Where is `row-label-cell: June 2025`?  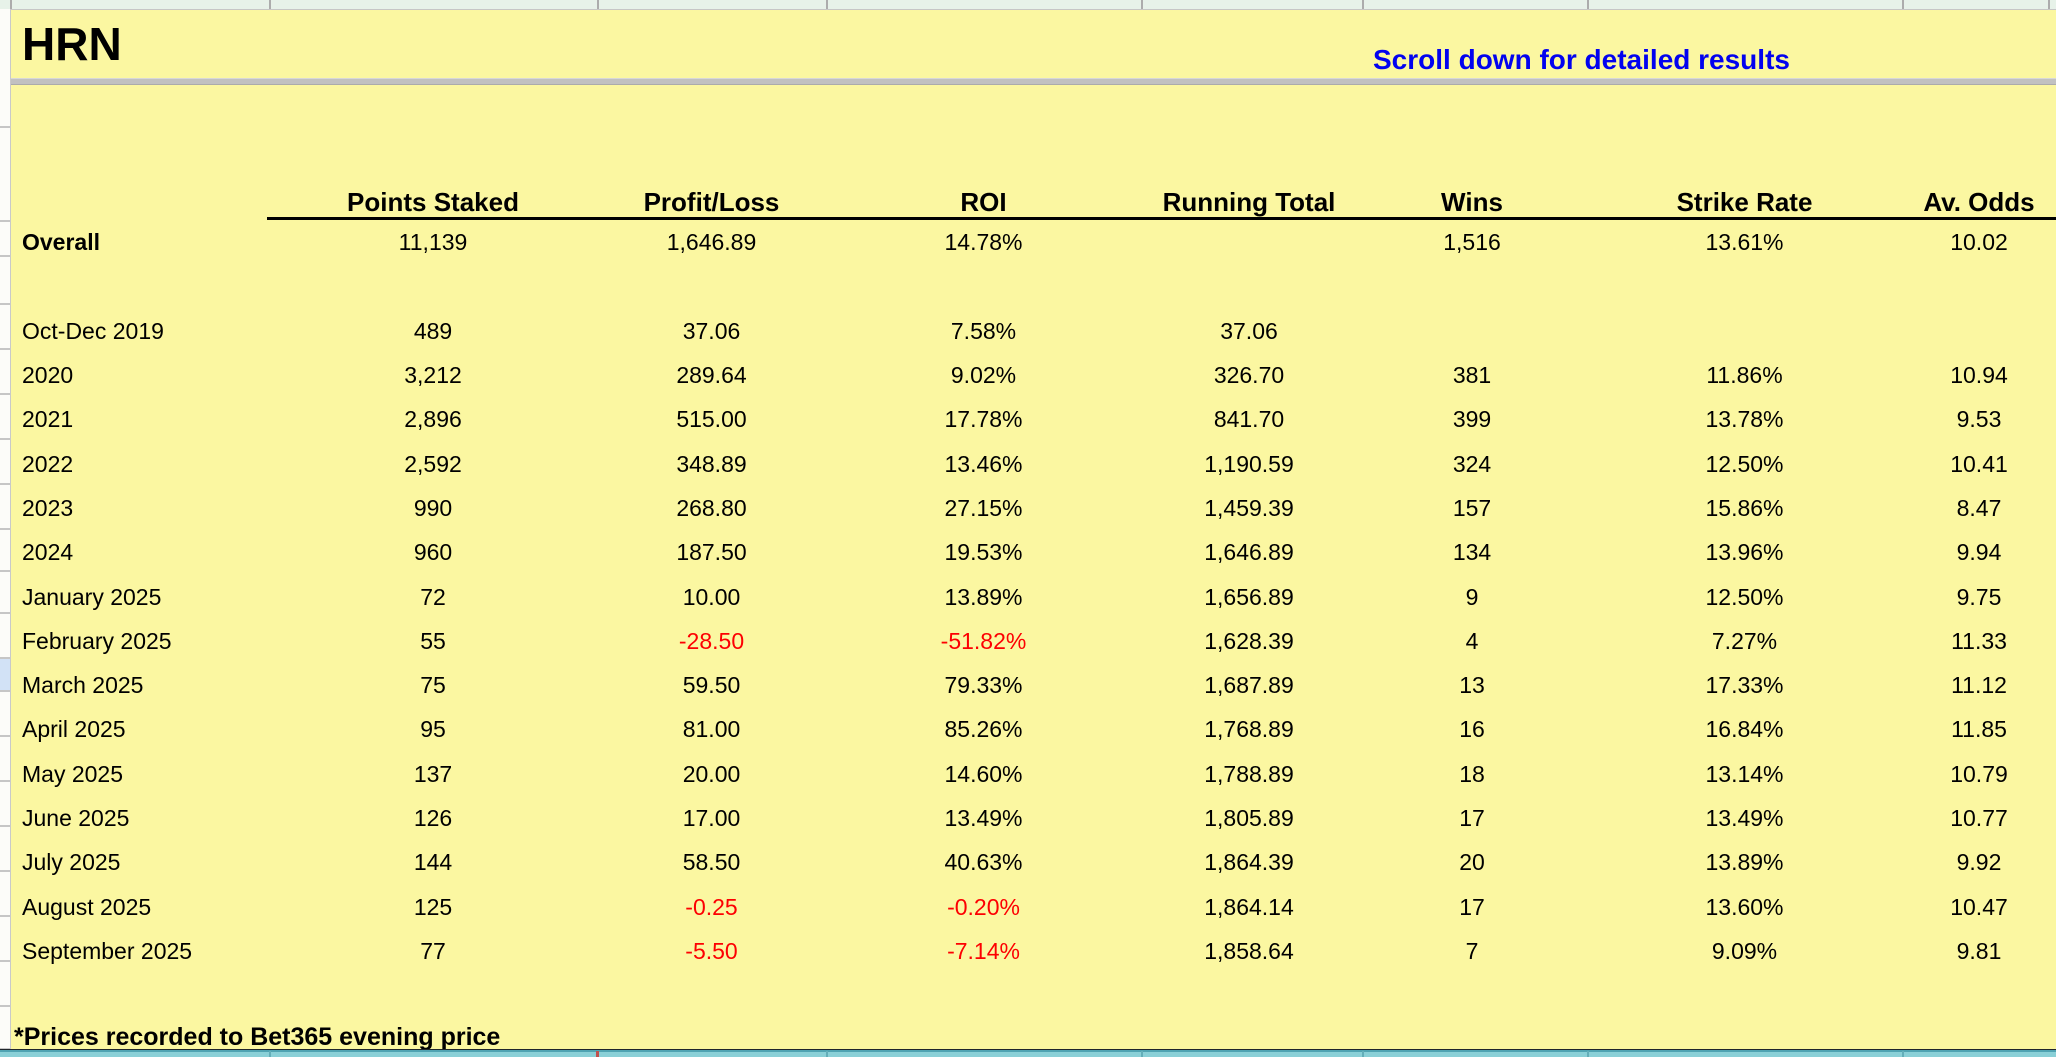 row-label-cell: June 2025 is located at coordinates (76, 818).